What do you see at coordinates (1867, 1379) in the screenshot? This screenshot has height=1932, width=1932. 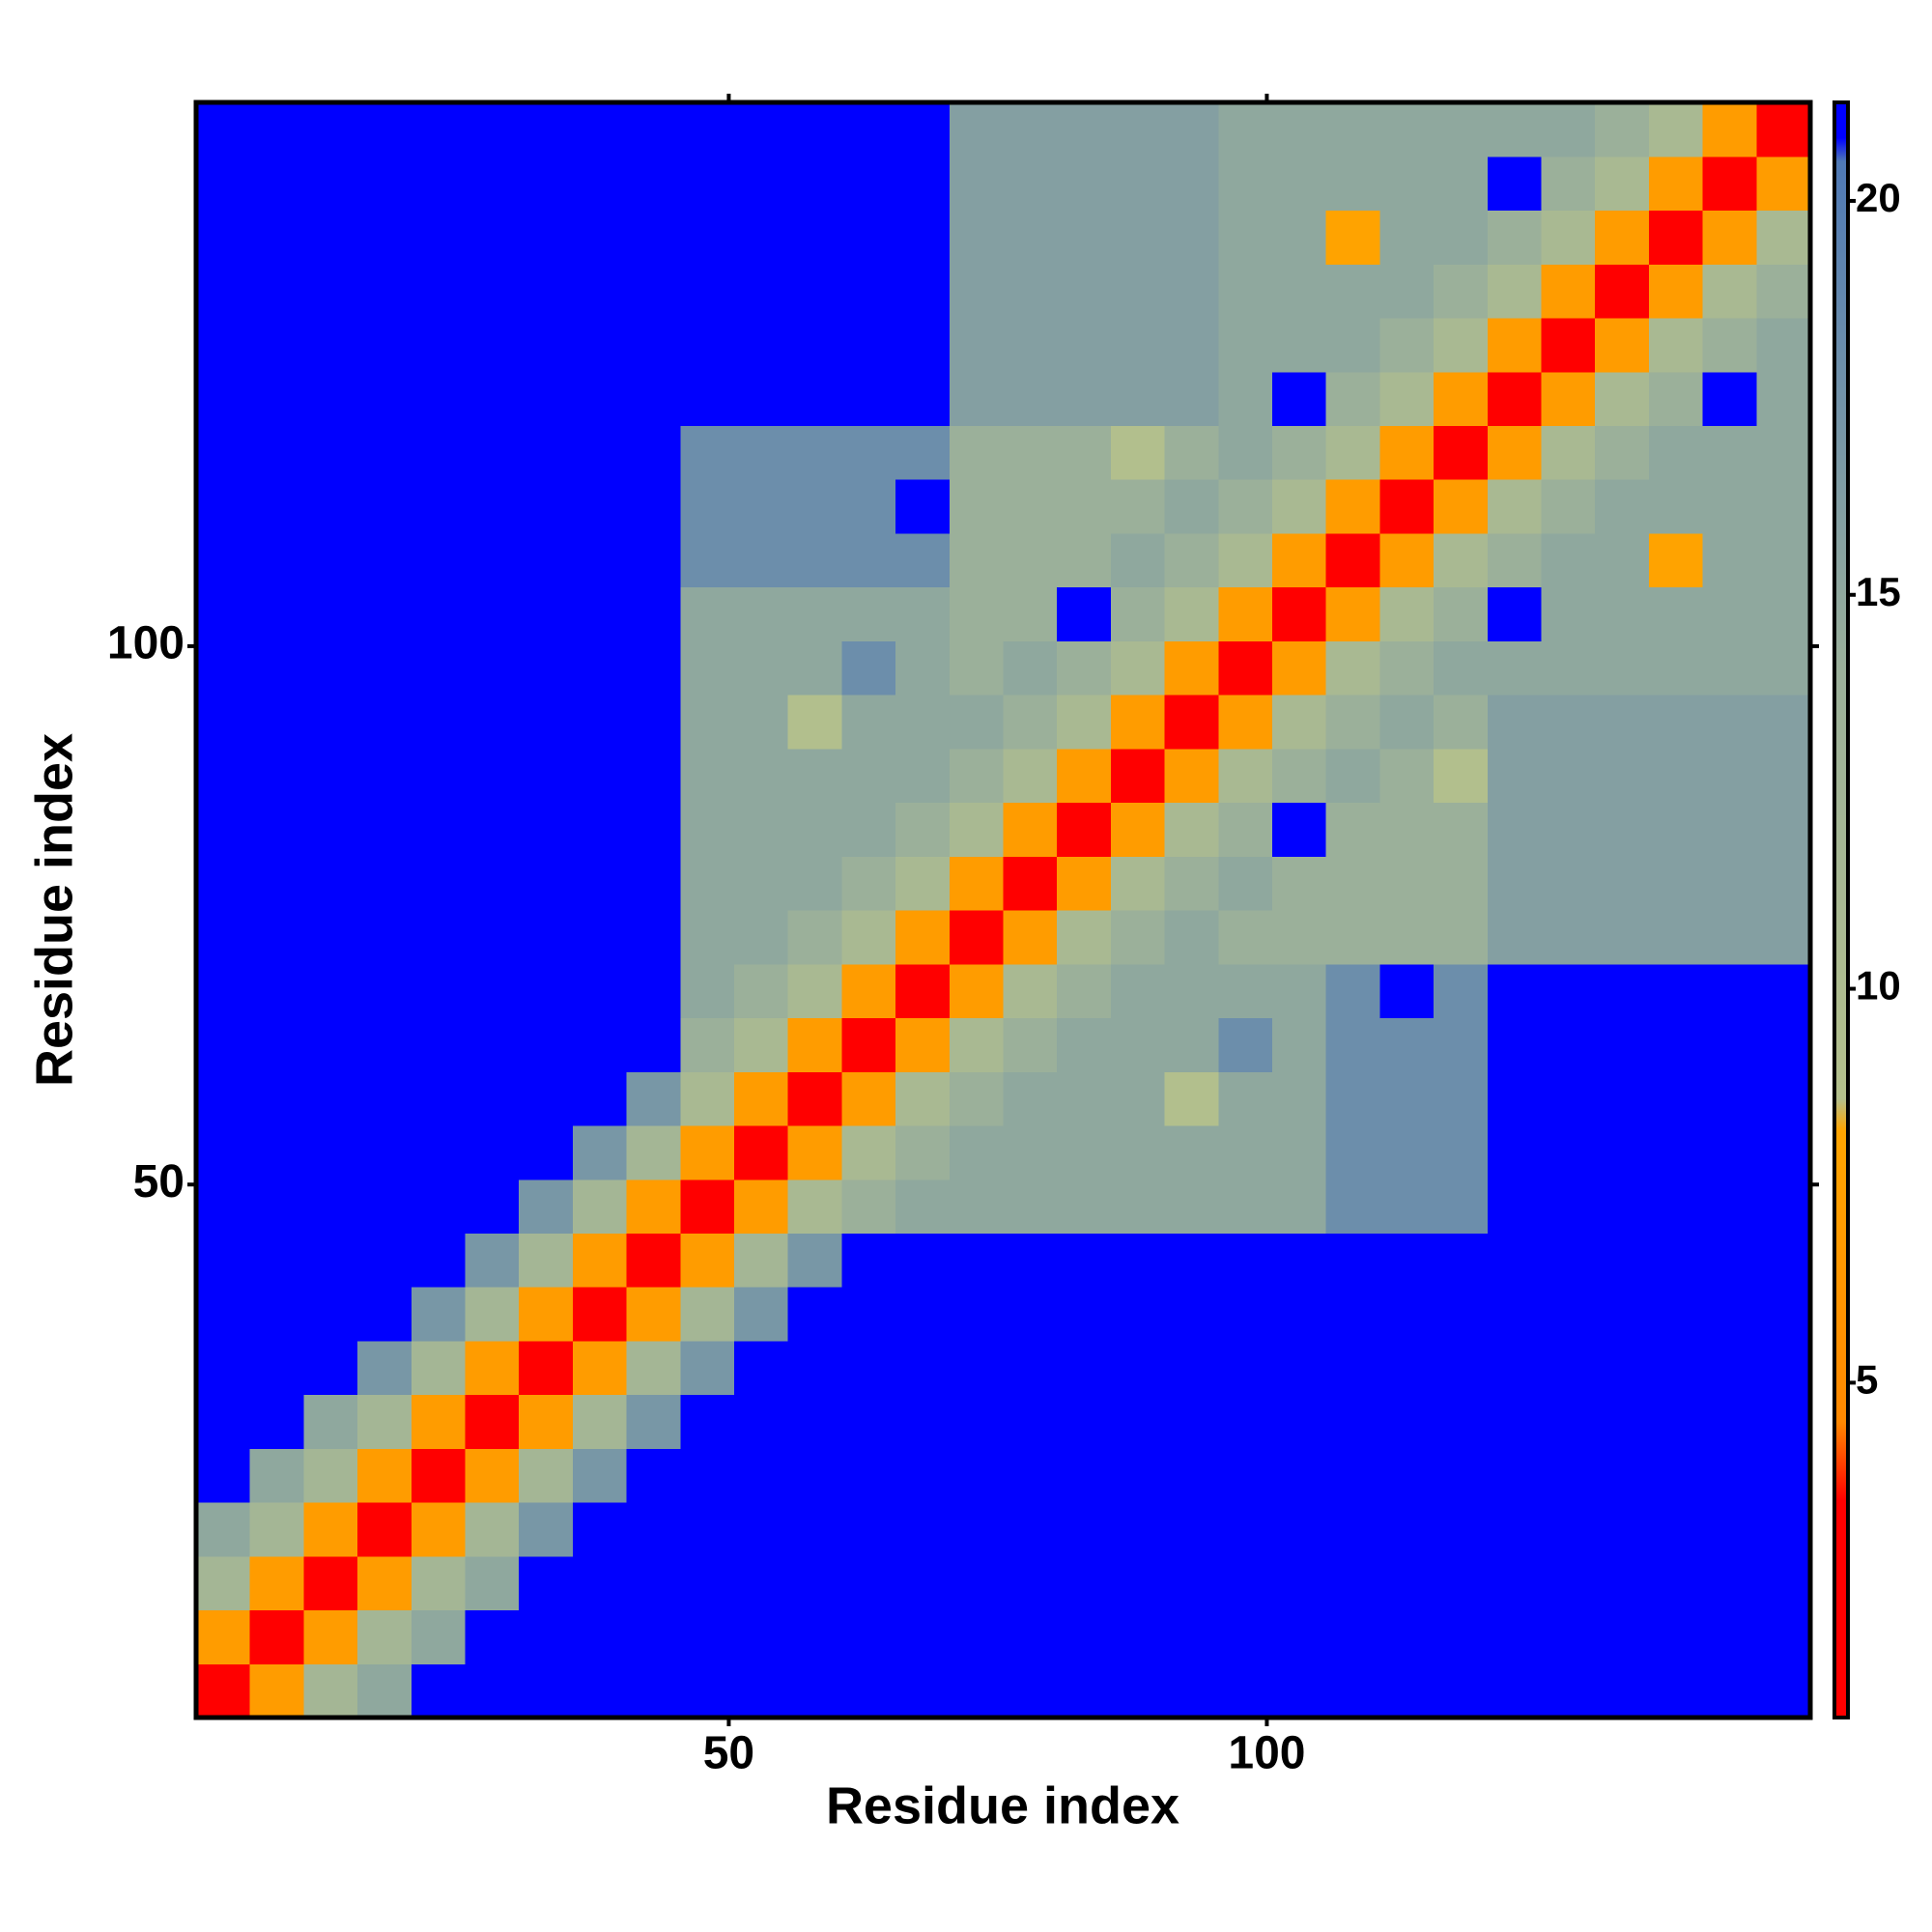 I see `colorbar-tick-label: 5` at bounding box center [1867, 1379].